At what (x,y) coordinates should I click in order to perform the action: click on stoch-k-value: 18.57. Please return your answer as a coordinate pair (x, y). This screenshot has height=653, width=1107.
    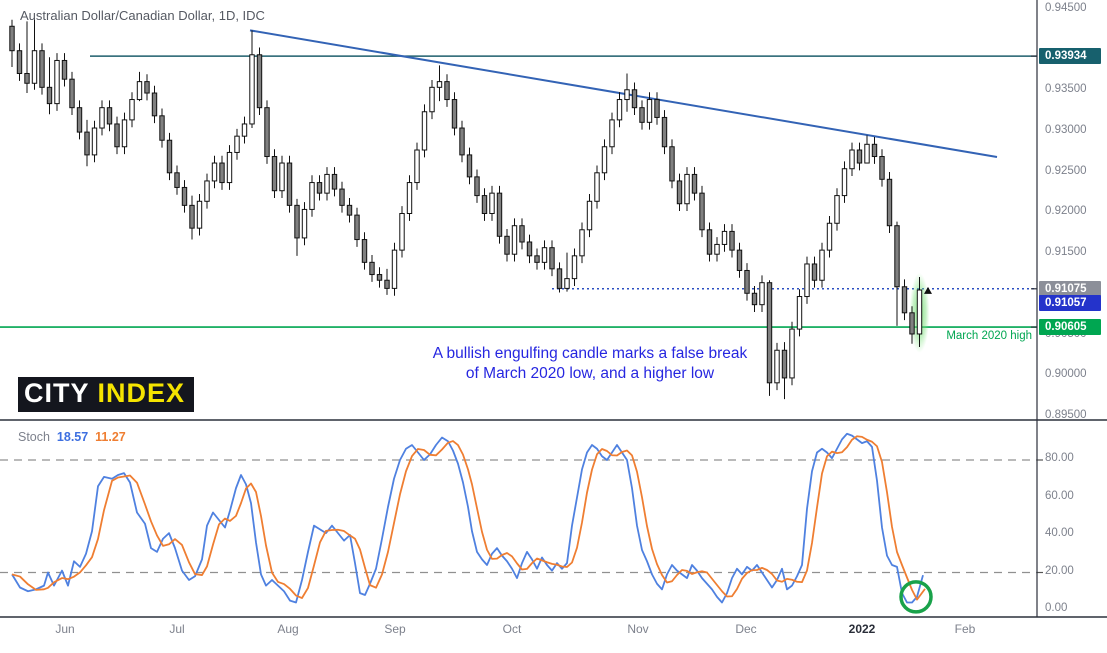
    Looking at the image, I should click on (72, 437).